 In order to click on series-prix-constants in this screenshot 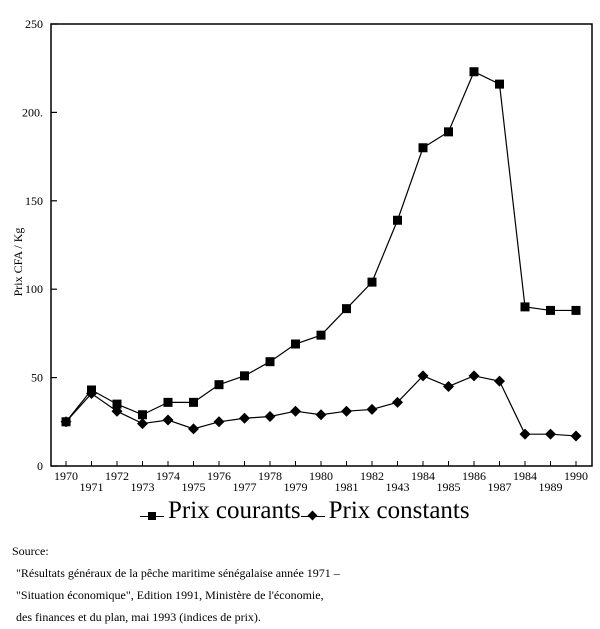, I will do `click(321, 406)`.